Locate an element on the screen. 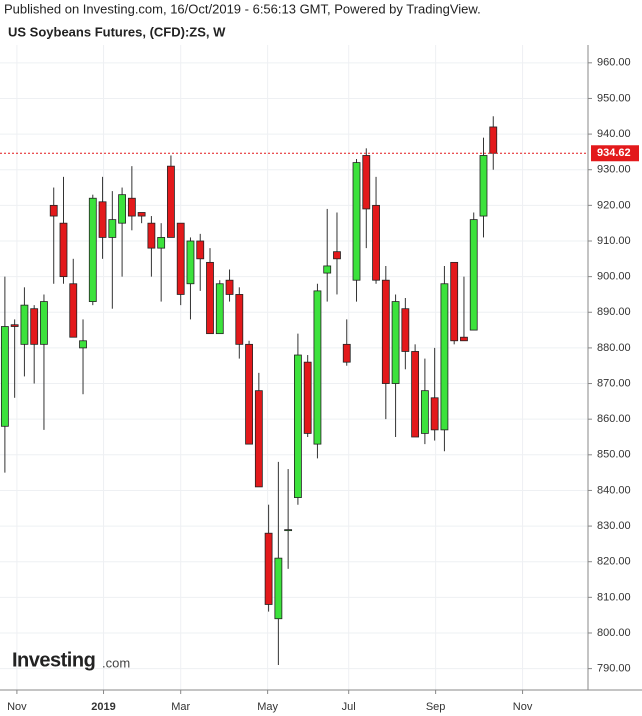 This screenshot has height=716, width=642. y-tick-label: 960.00 is located at coordinates (614, 63).